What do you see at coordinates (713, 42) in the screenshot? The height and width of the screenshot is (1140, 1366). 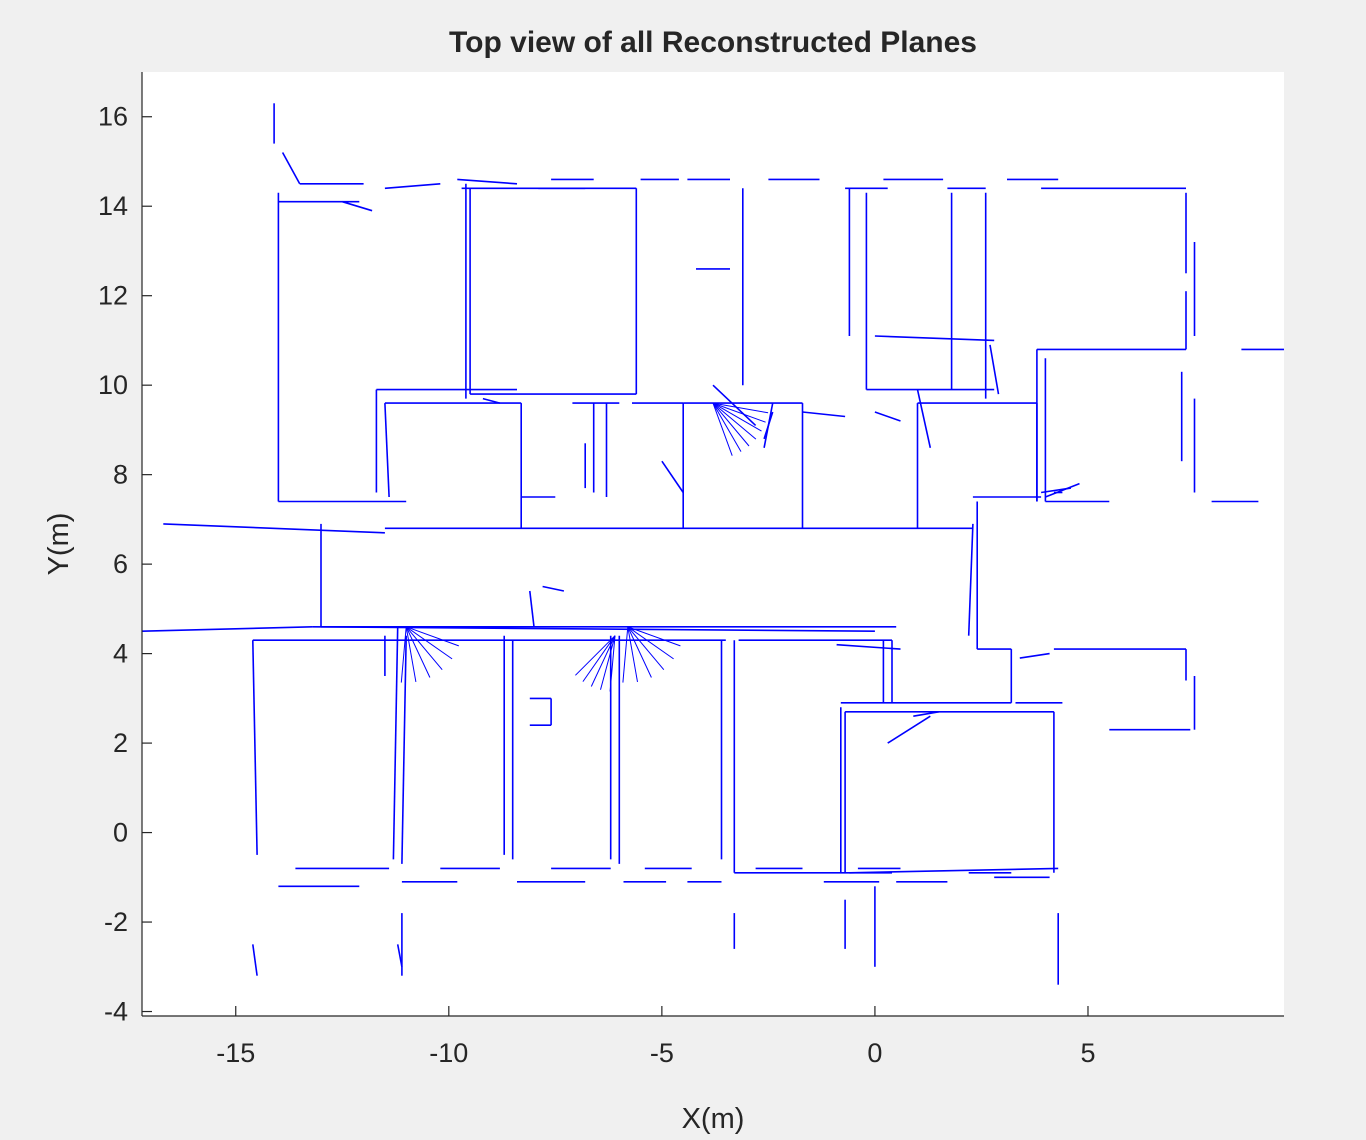 I see `chart-title: Top view of all Reconstructed Planes` at bounding box center [713, 42].